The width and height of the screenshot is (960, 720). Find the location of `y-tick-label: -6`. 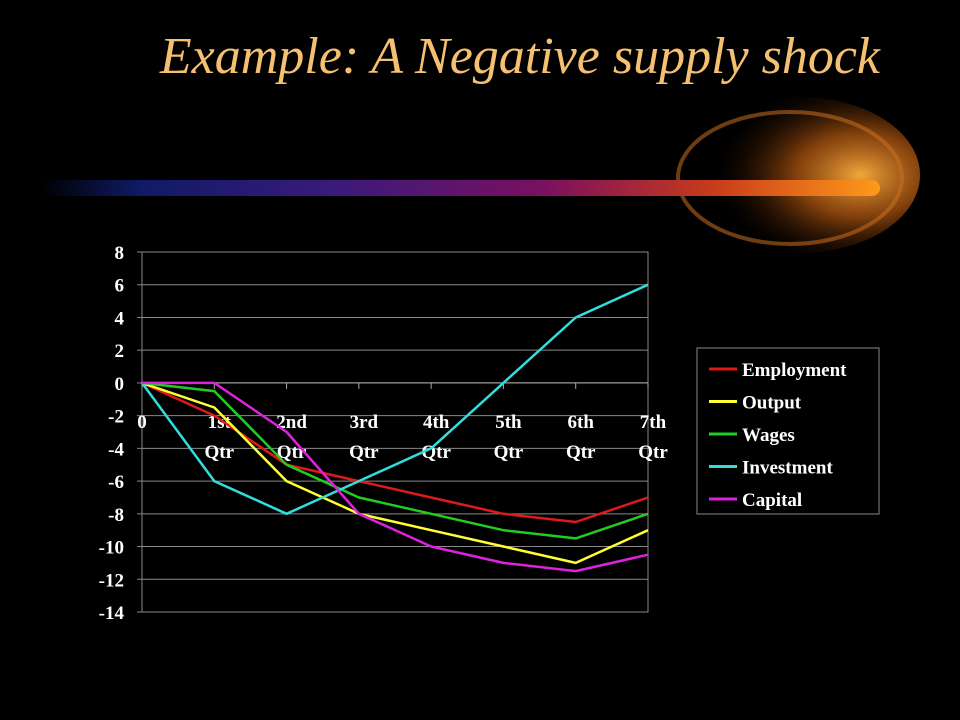

y-tick-label: -6 is located at coordinates (116, 482).